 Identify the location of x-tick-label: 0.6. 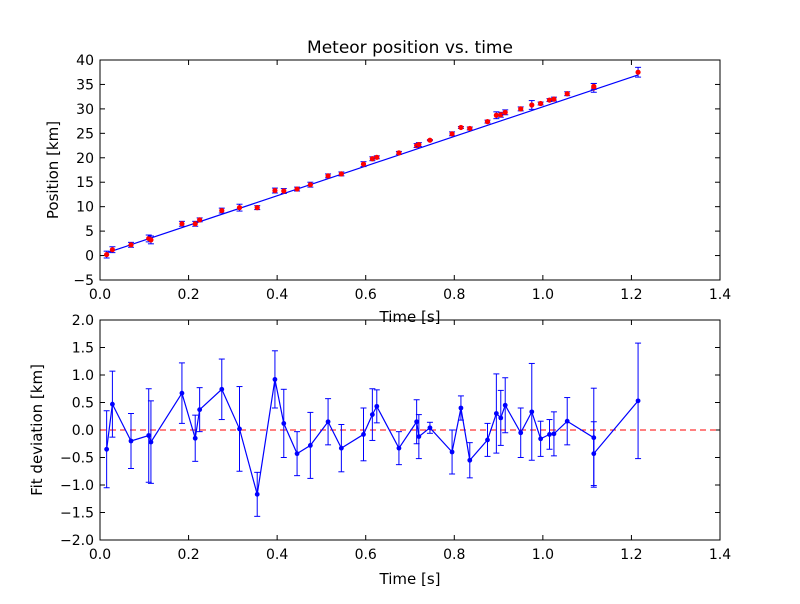
(366, 555).